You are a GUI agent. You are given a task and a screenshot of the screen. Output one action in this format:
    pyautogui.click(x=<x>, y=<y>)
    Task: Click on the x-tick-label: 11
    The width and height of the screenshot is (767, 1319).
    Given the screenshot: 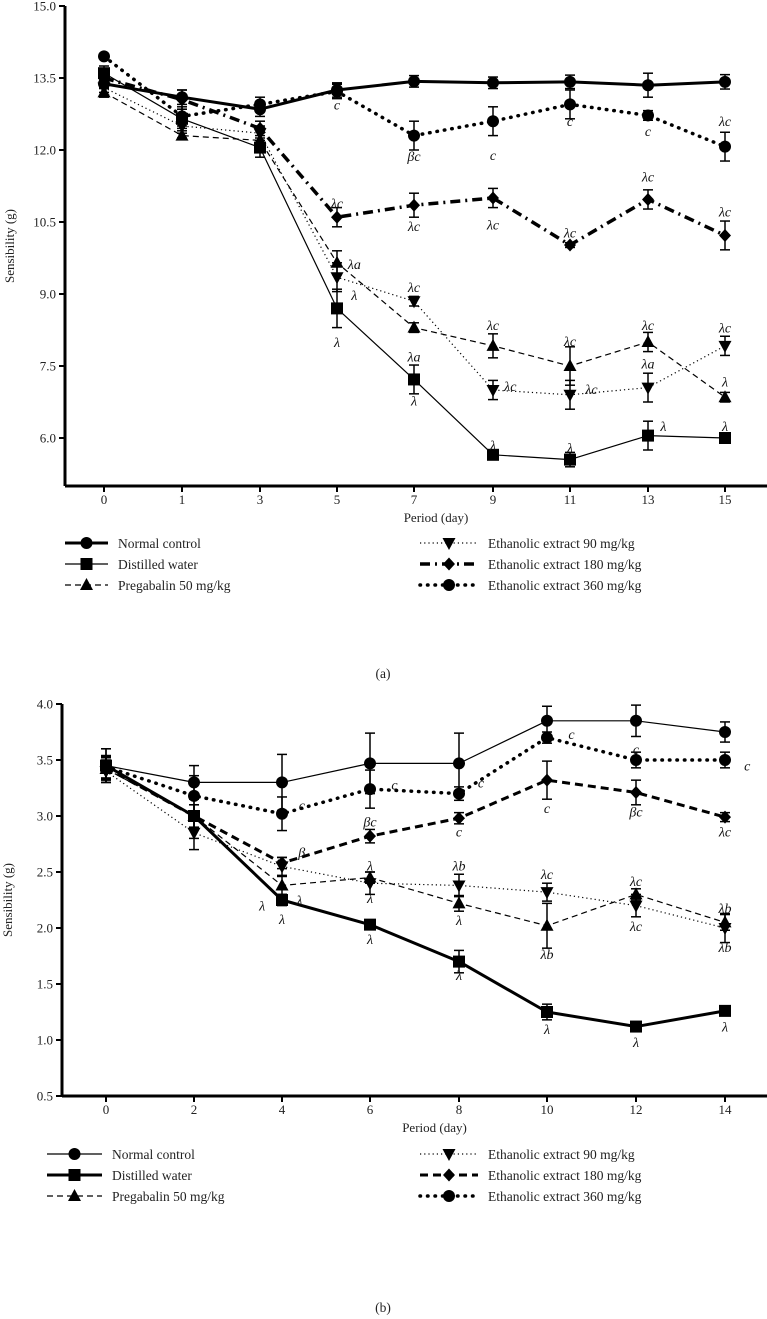 What is the action you would take?
    pyautogui.click(x=570, y=499)
    